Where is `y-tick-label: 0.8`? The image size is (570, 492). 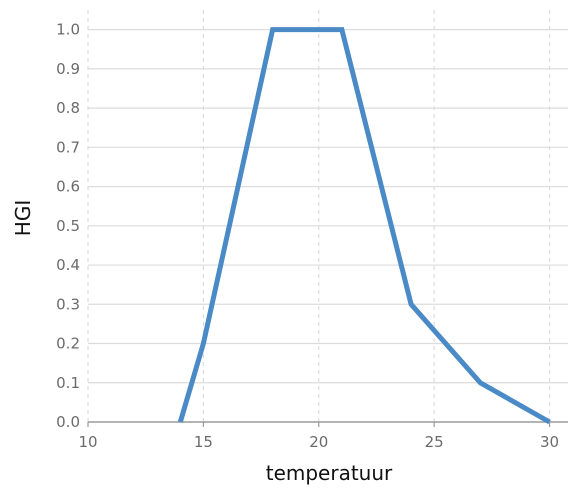
y-tick-label: 0.8 is located at coordinates (68, 108).